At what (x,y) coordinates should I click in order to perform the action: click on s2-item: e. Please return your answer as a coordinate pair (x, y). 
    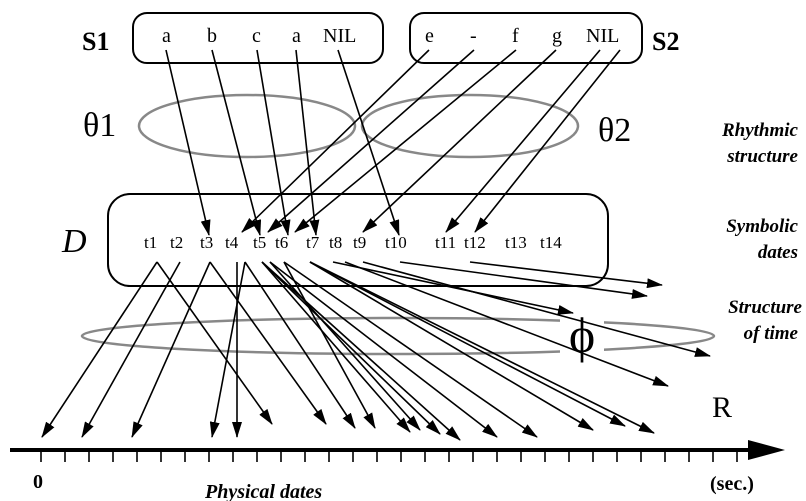
    Looking at the image, I should click on (429, 36).